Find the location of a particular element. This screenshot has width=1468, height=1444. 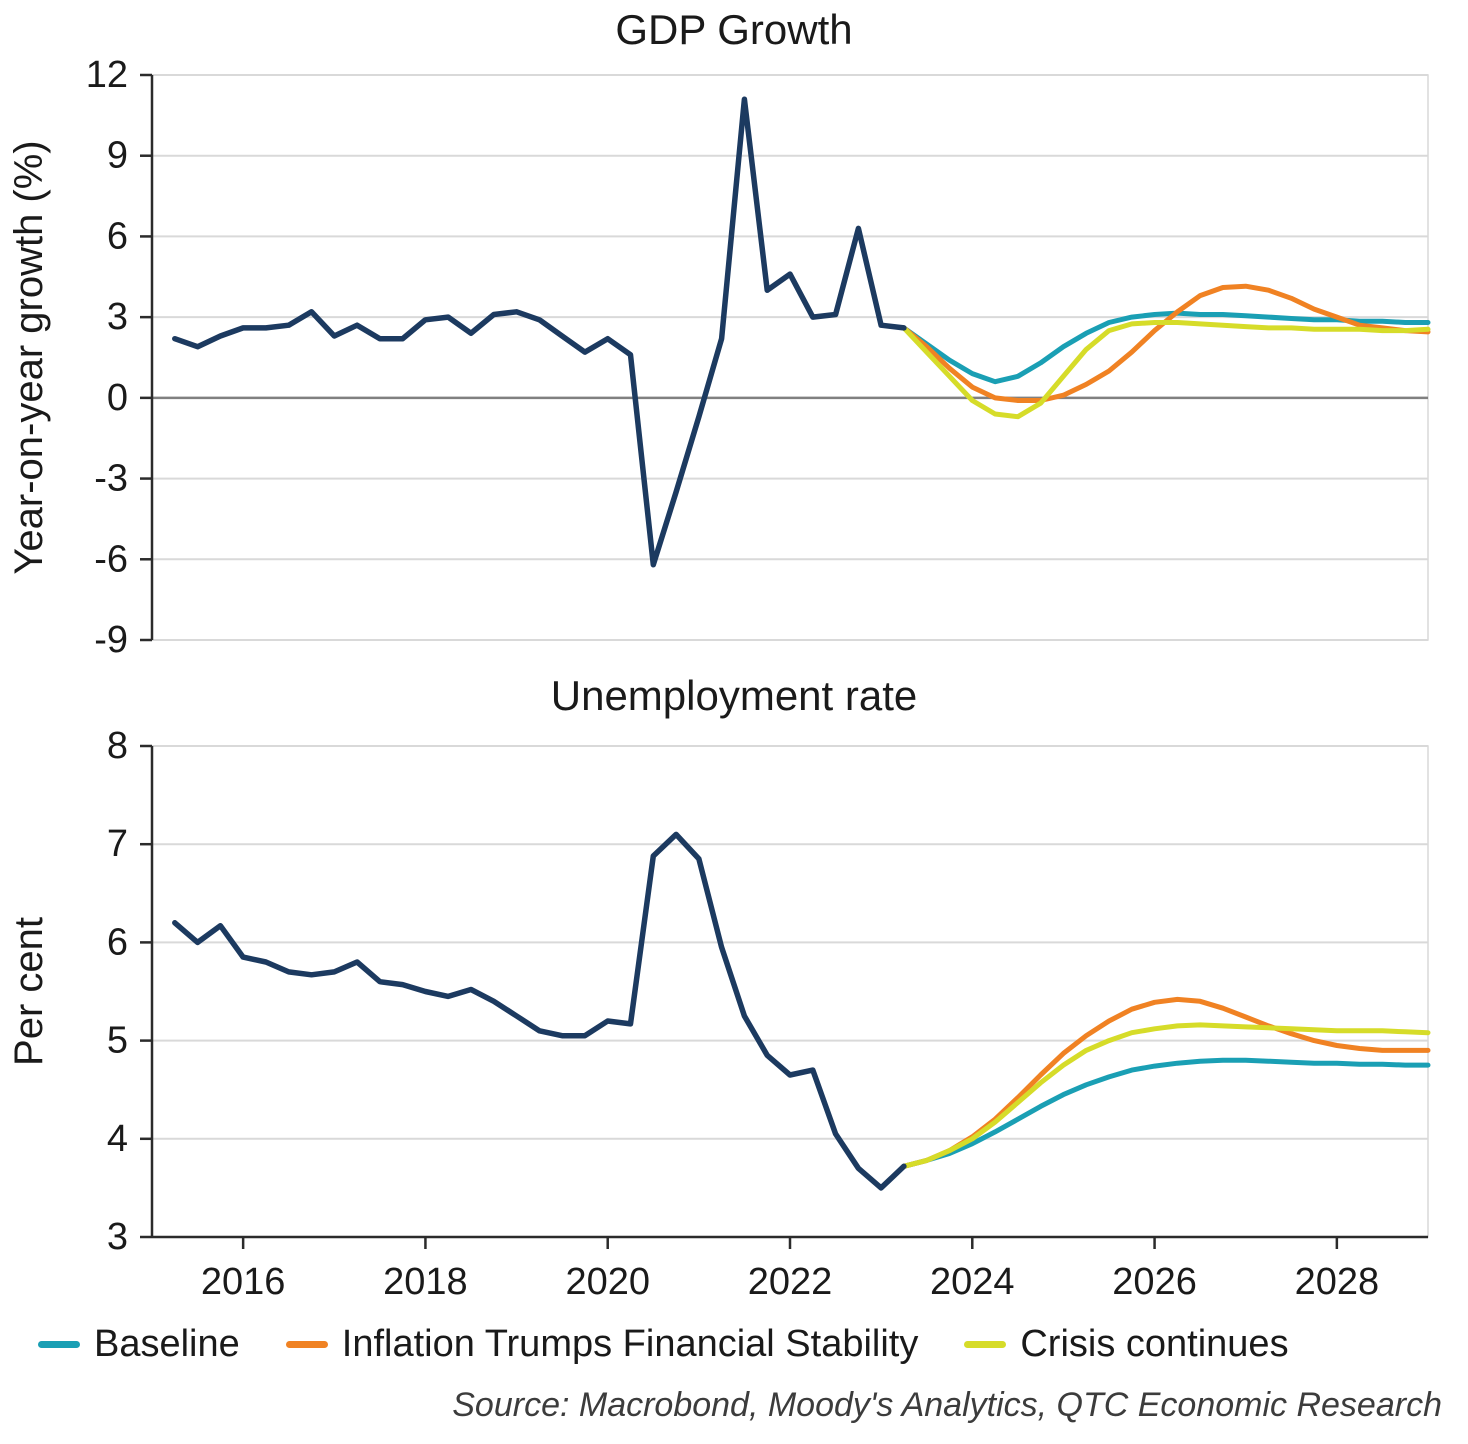

baseline-line-swatch is located at coordinates (59, 1344).